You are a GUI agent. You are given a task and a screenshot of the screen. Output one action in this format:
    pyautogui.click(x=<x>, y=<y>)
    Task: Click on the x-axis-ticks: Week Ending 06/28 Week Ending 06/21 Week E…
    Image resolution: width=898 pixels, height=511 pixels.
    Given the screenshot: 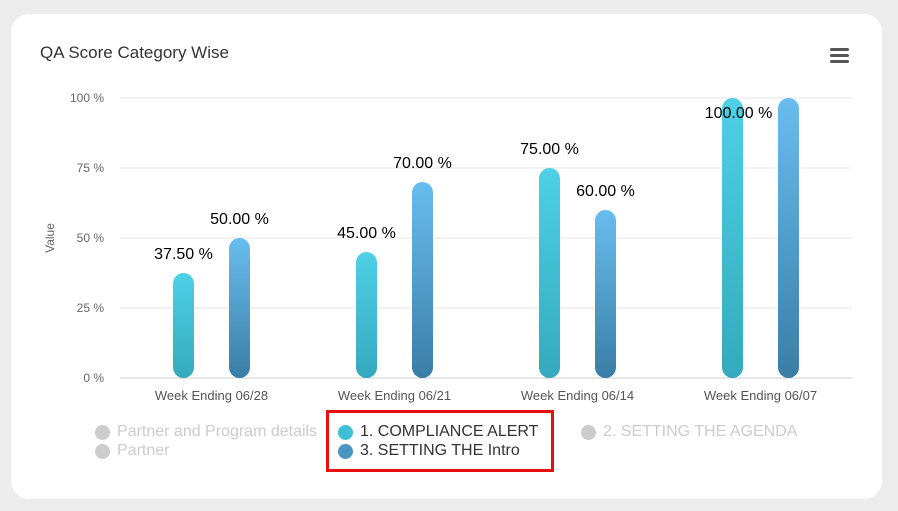 What is the action you would take?
    pyautogui.click(x=486, y=395)
    